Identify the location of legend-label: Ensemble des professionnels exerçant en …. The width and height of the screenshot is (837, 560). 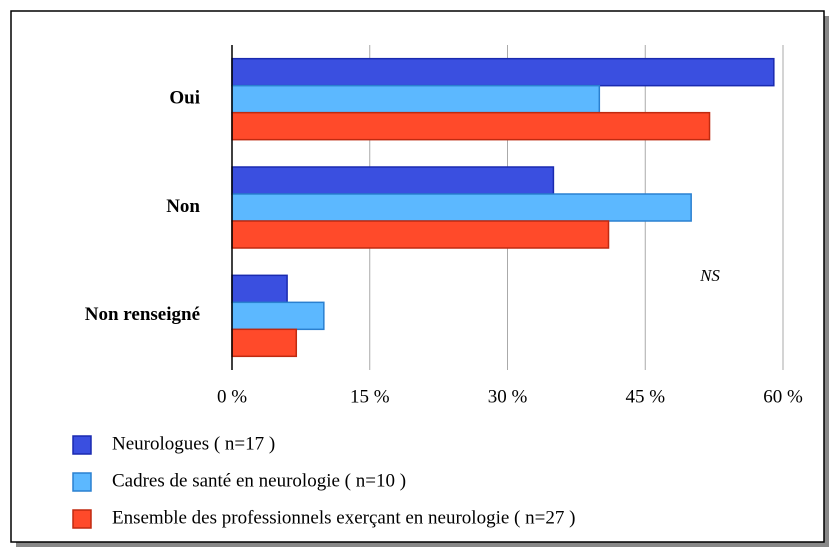
(343, 517).